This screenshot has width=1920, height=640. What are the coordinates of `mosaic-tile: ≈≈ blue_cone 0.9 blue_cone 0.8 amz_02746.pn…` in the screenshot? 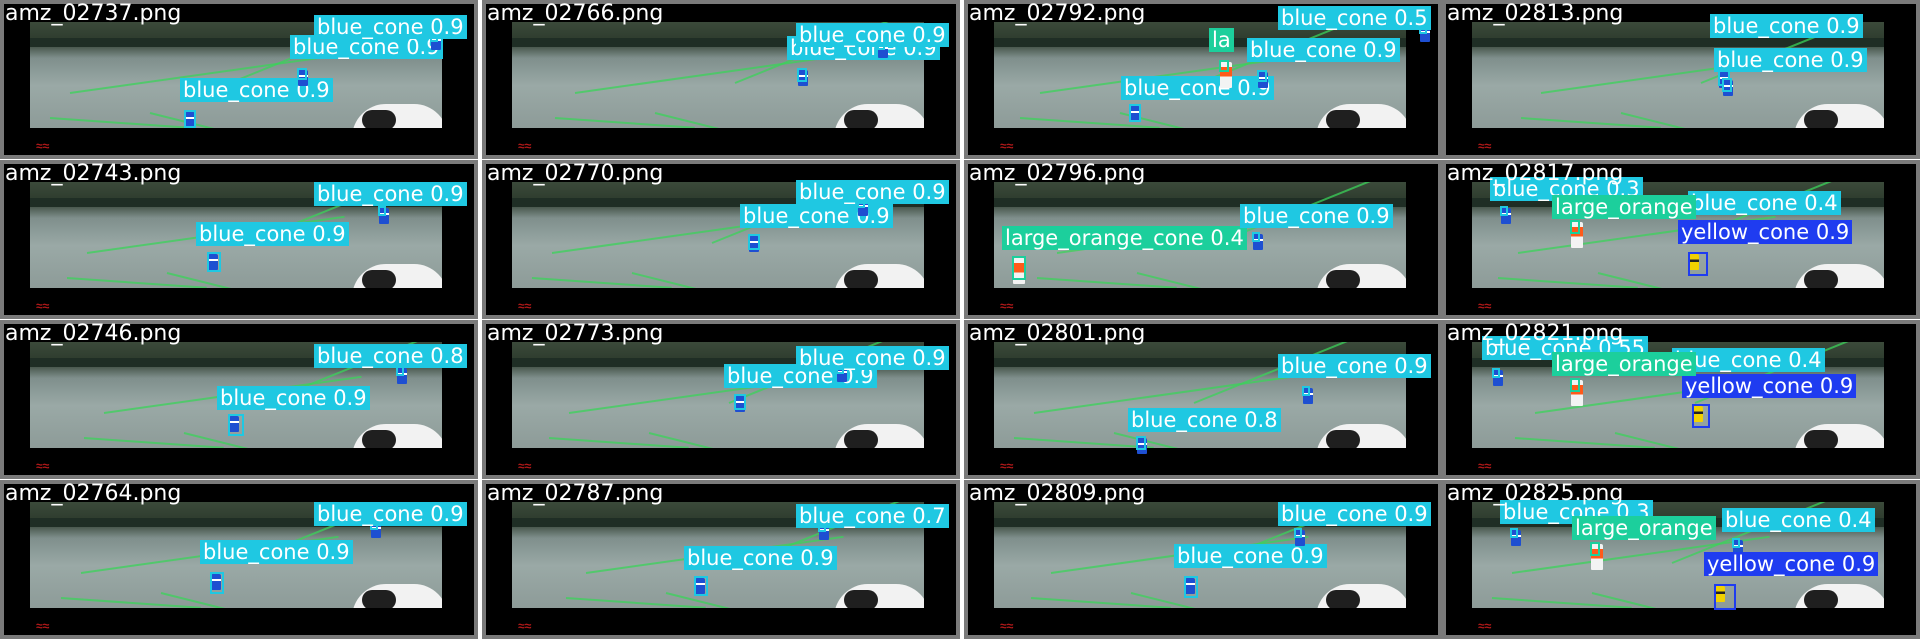 It's located at (239, 399).